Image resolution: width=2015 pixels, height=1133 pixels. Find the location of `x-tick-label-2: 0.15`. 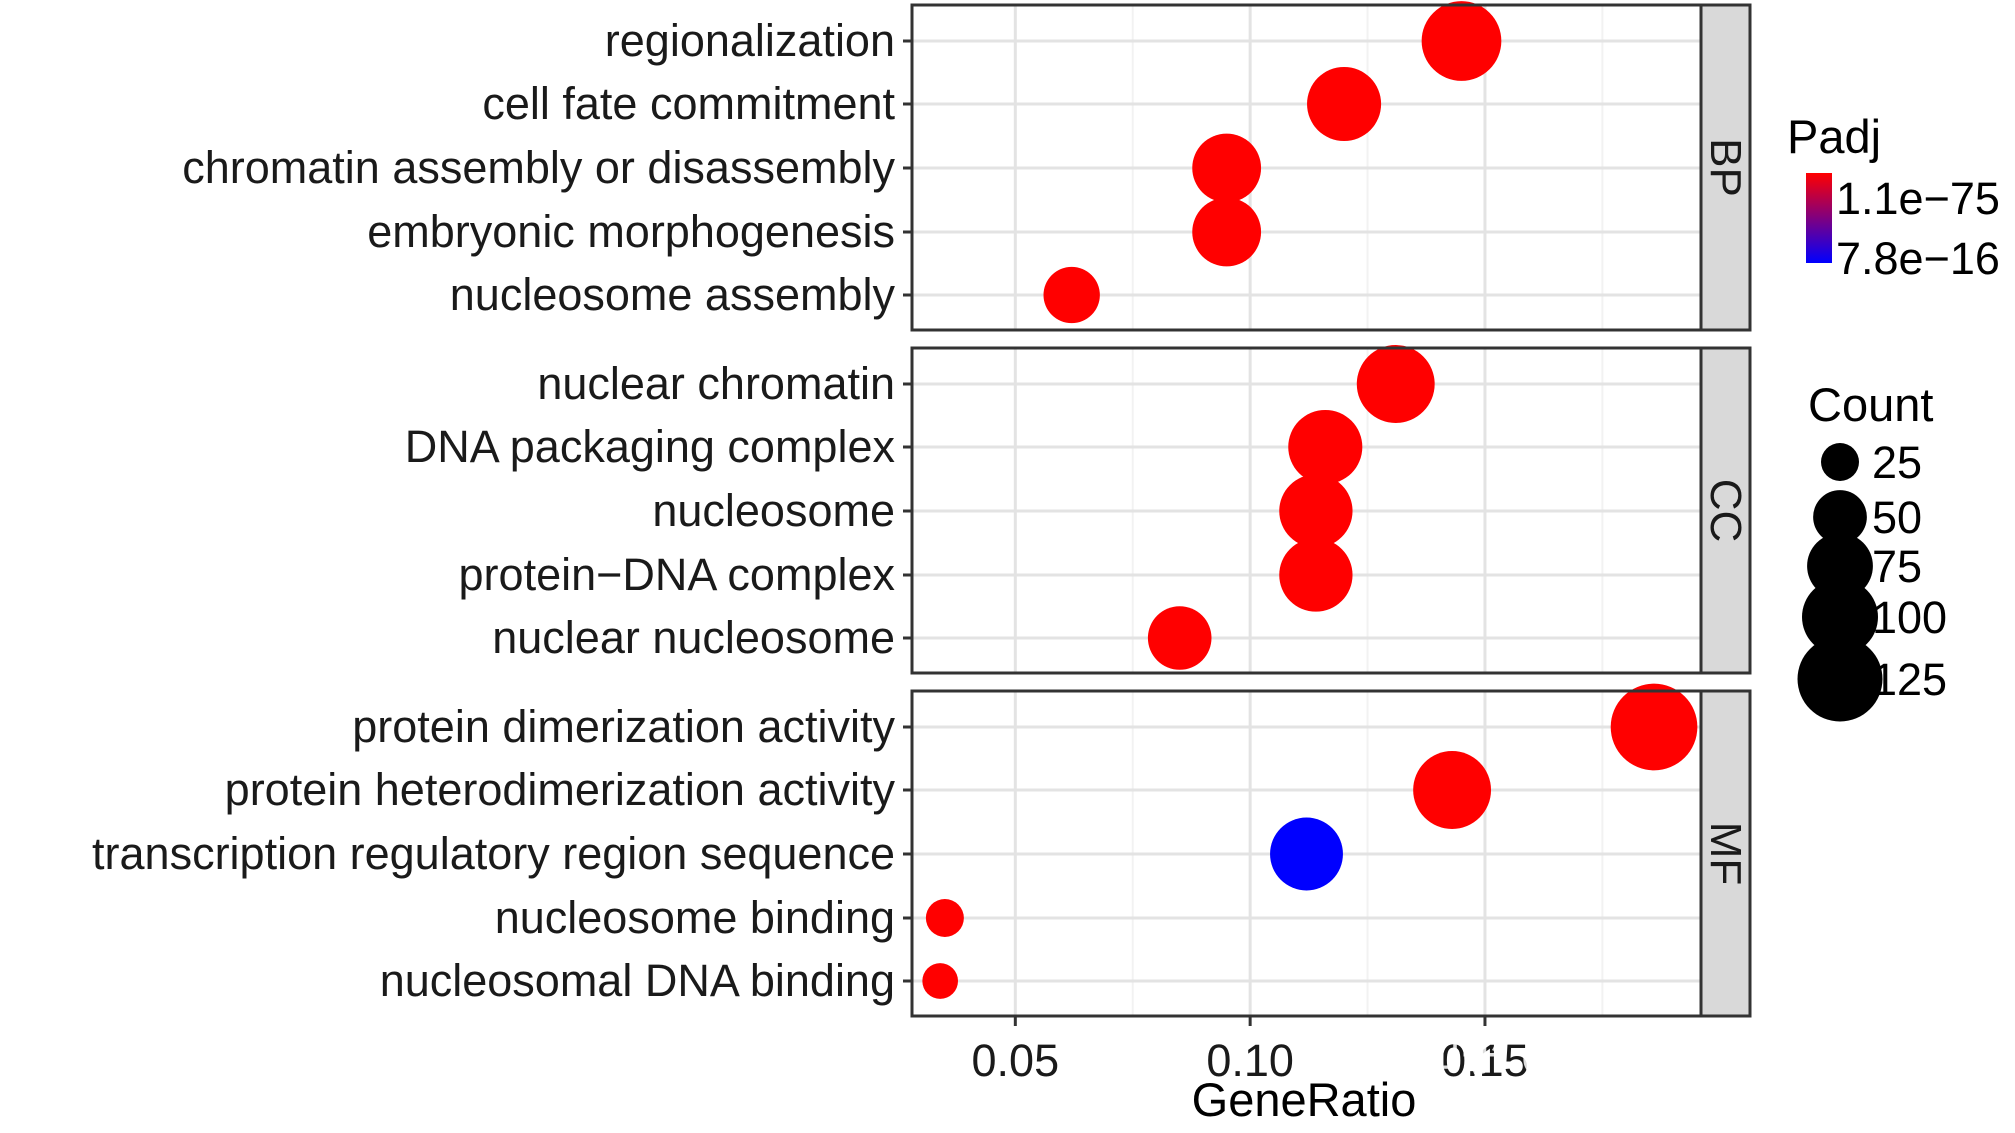

x-tick-label-2: 0.15 is located at coordinates (1485, 1060).